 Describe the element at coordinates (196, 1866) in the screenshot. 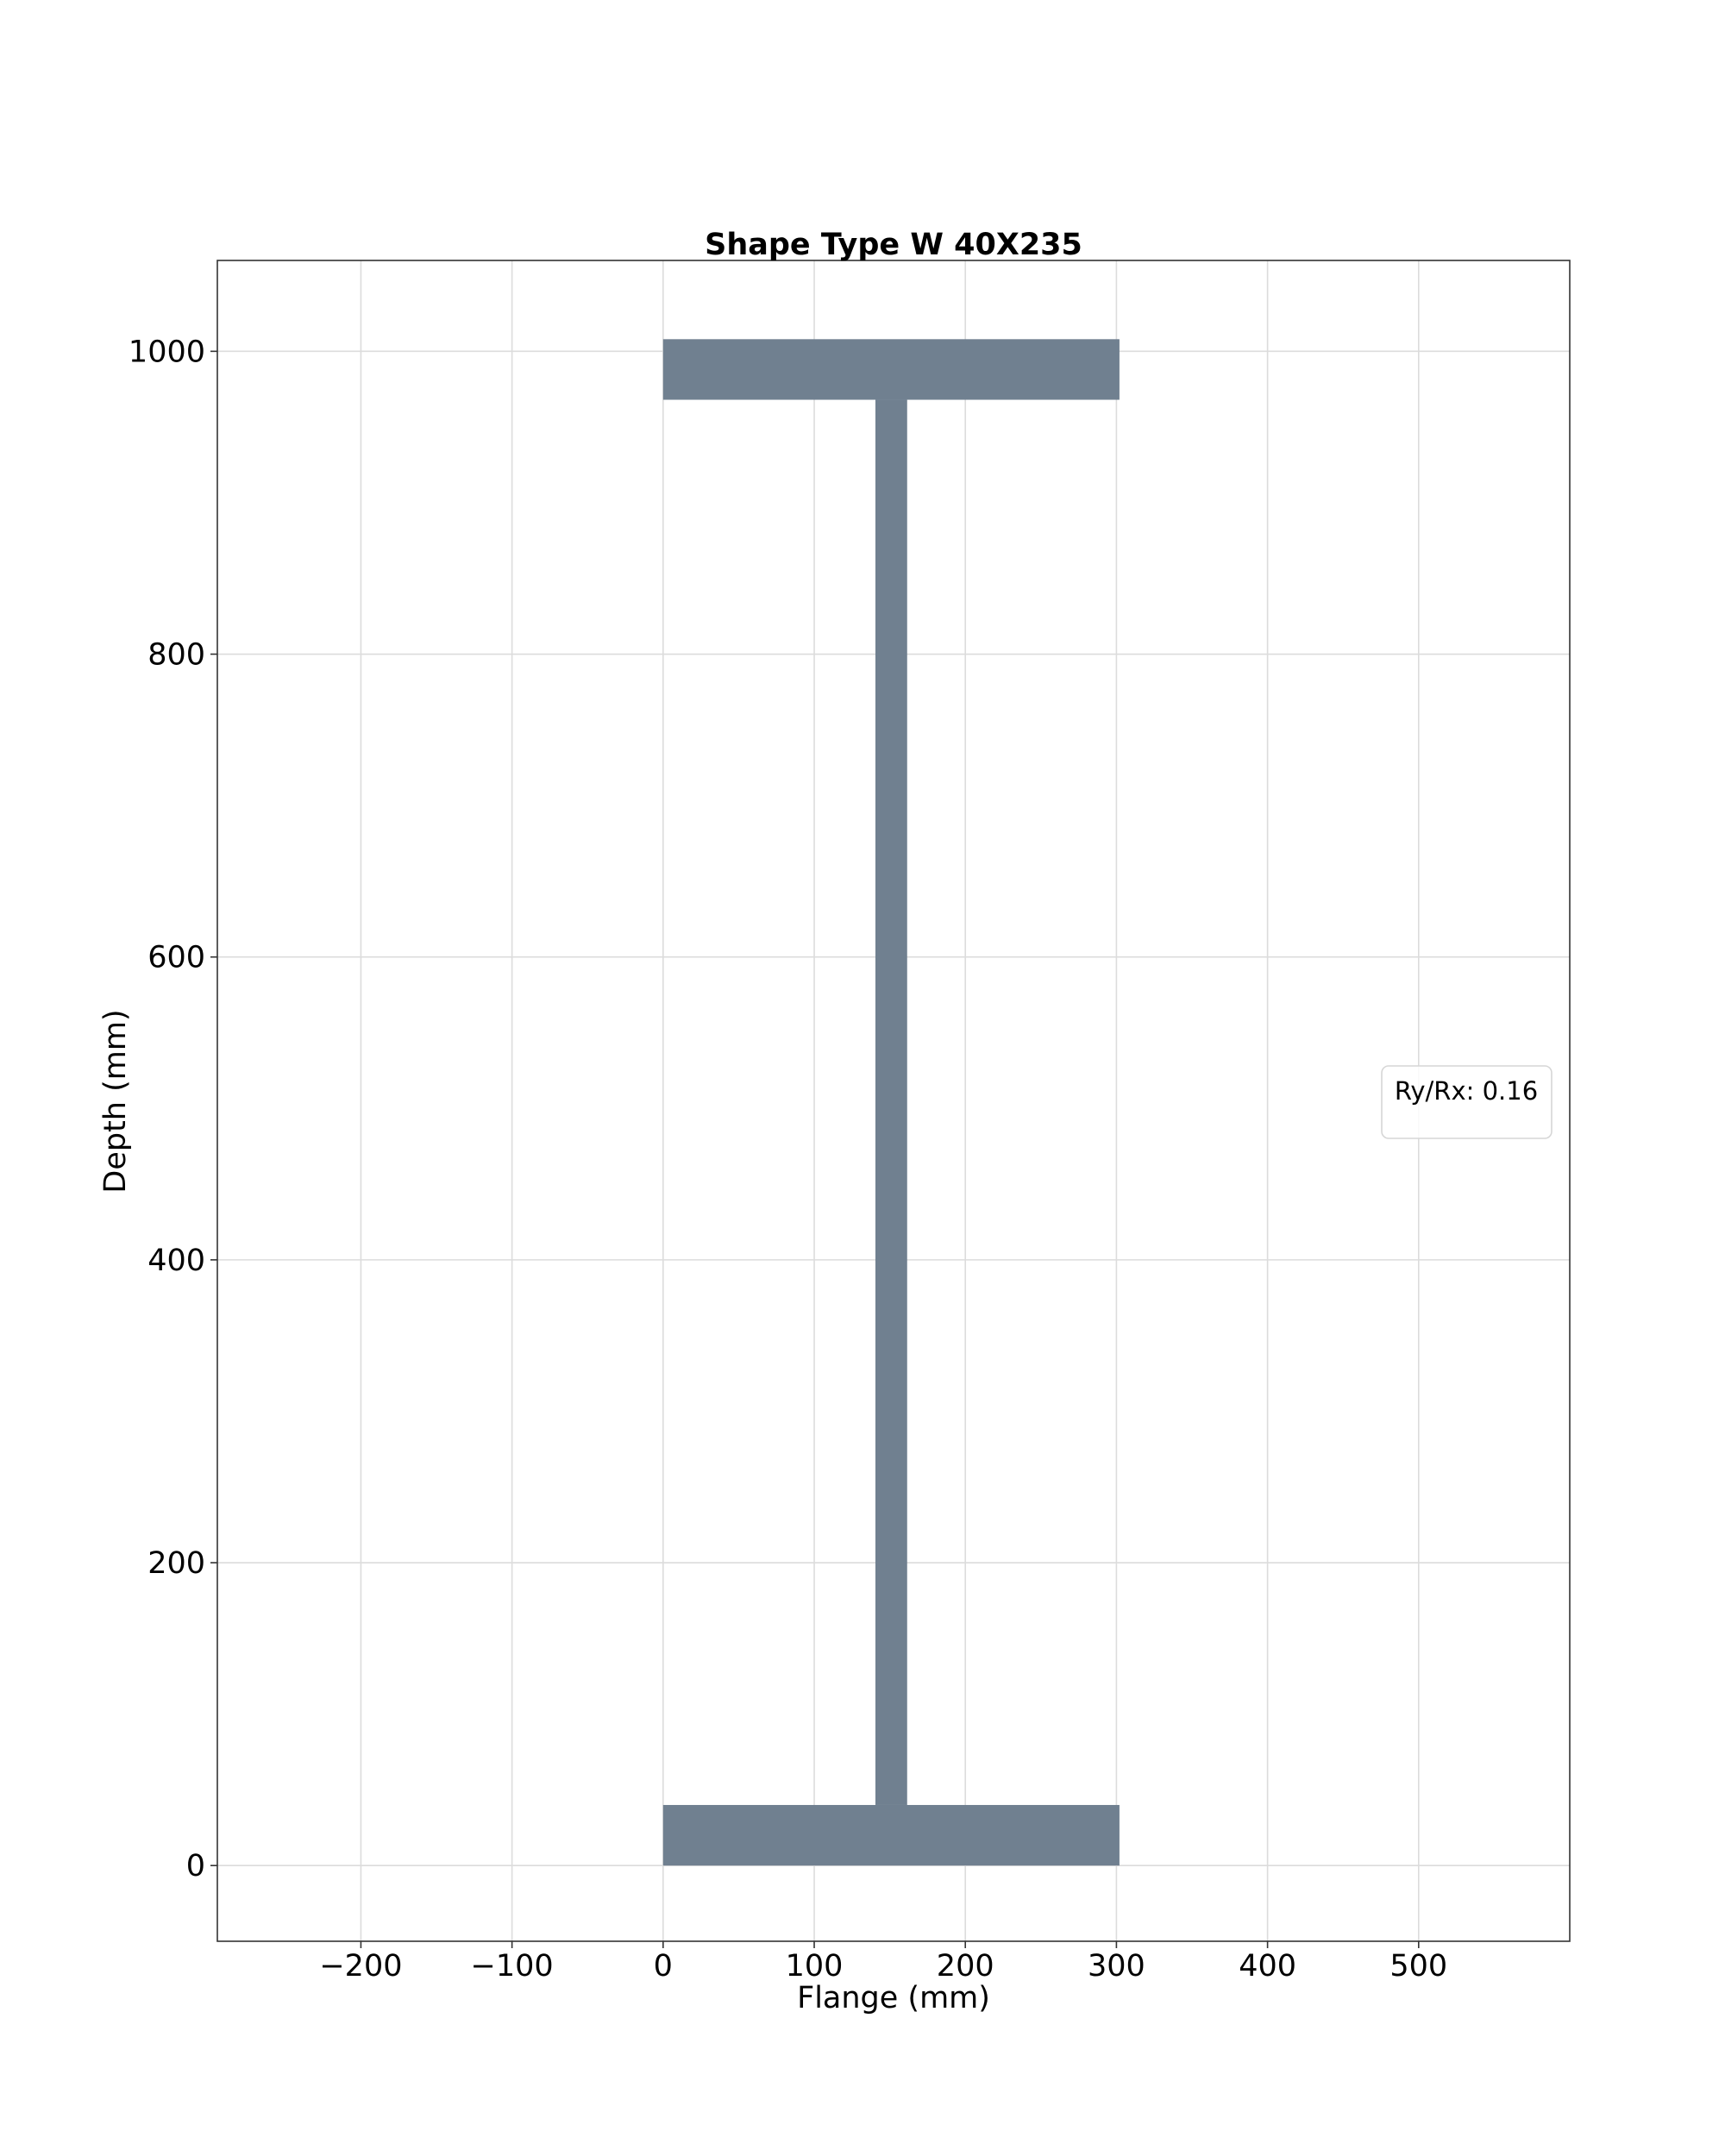

I see `y-tick-label: 0` at that location.